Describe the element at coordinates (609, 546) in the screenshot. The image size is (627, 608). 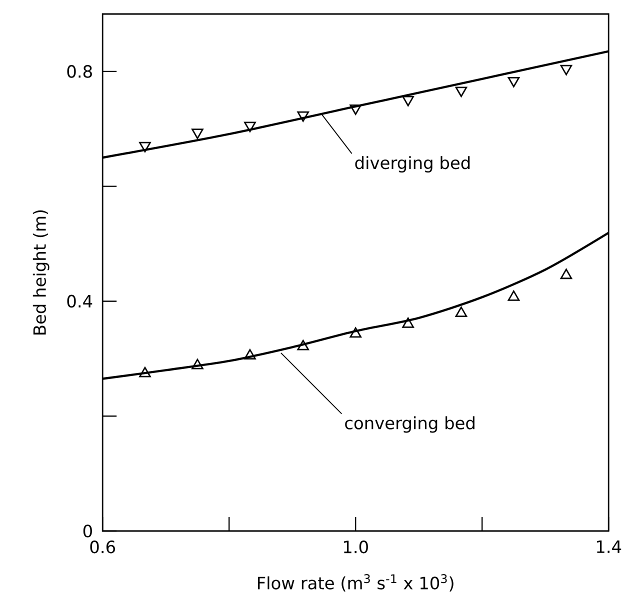
I see `x-tick-label: 1.4` at that location.